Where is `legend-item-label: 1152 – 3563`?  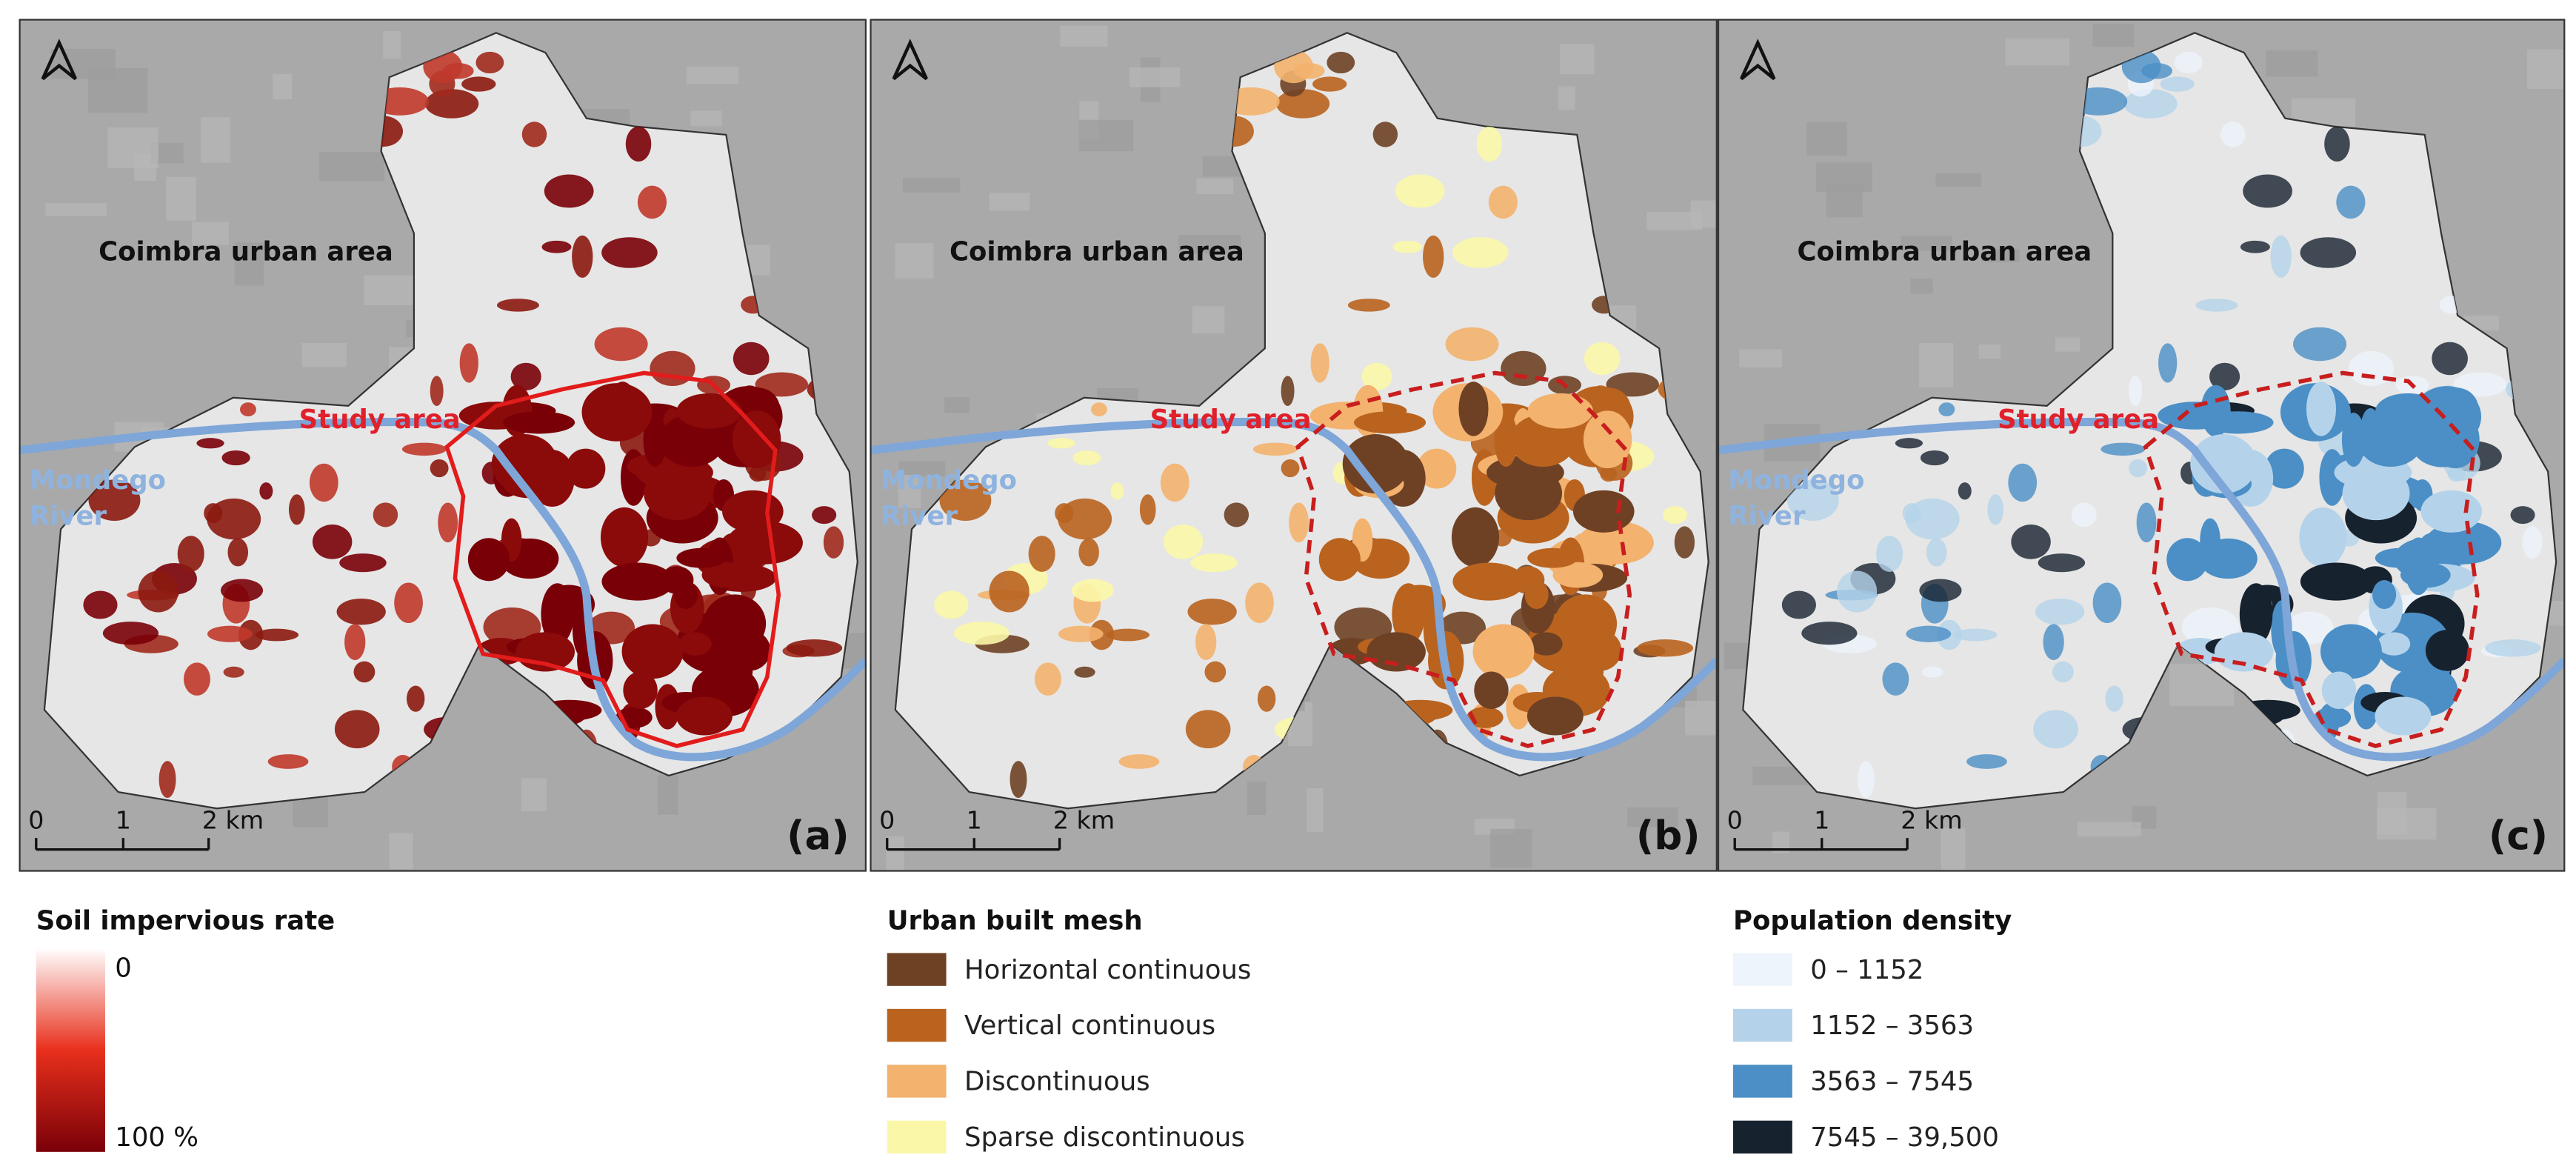
legend-item-label: 1152 – 3563 is located at coordinates (1892, 1025).